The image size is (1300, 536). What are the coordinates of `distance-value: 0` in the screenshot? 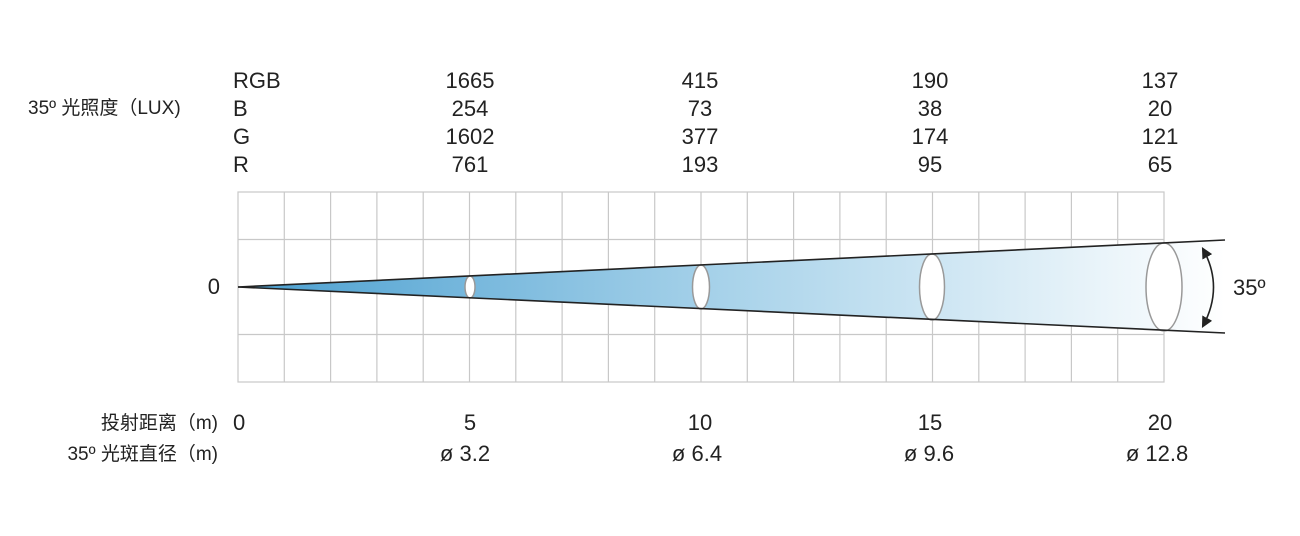 It's located at (239, 422).